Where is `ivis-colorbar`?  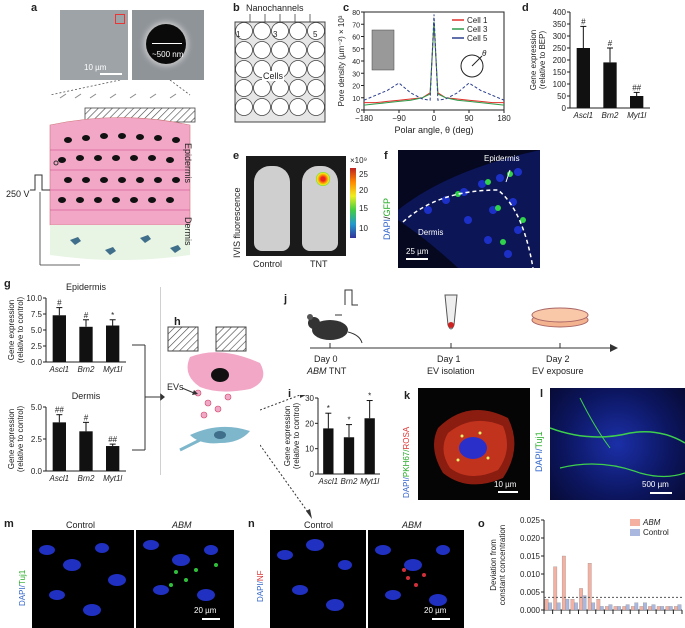
ivis-colorbar is located at coordinates (353, 203).